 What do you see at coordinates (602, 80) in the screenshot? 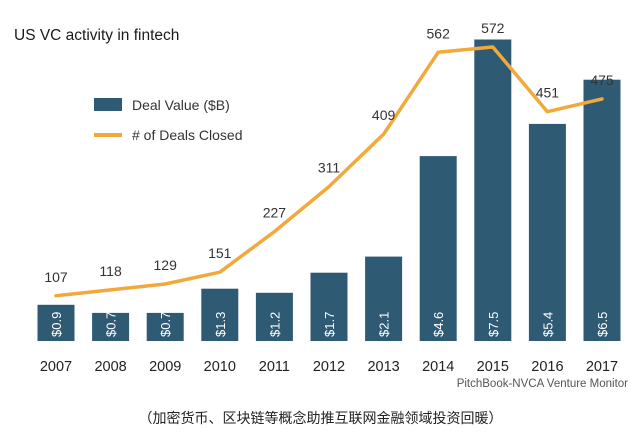
I see `line-label-2017: 475` at bounding box center [602, 80].